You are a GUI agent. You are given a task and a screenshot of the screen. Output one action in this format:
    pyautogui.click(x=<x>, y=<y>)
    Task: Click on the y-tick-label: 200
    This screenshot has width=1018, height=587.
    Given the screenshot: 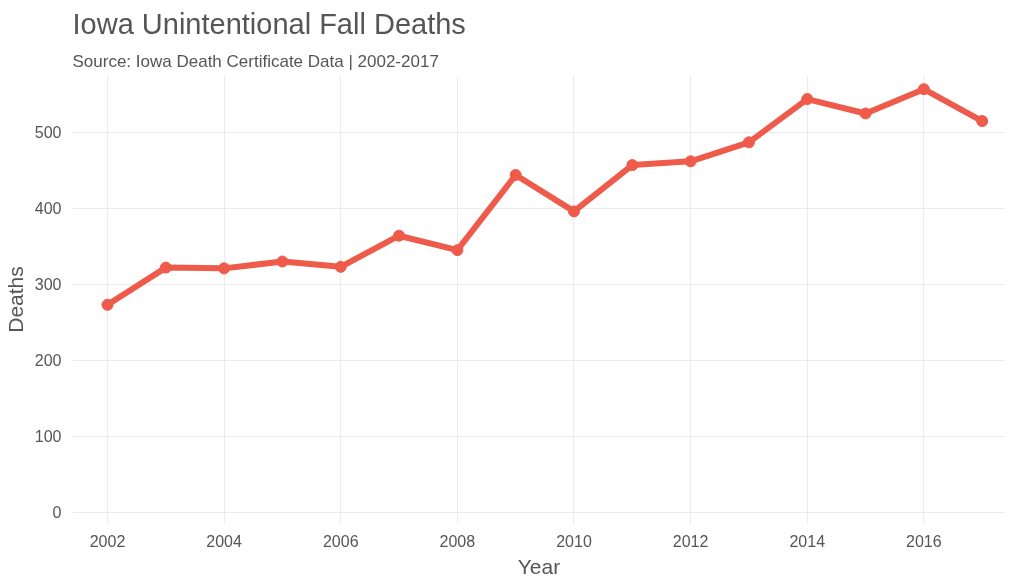 What is the action you would take?
    pyautogui.click(x=48, y=361)
    